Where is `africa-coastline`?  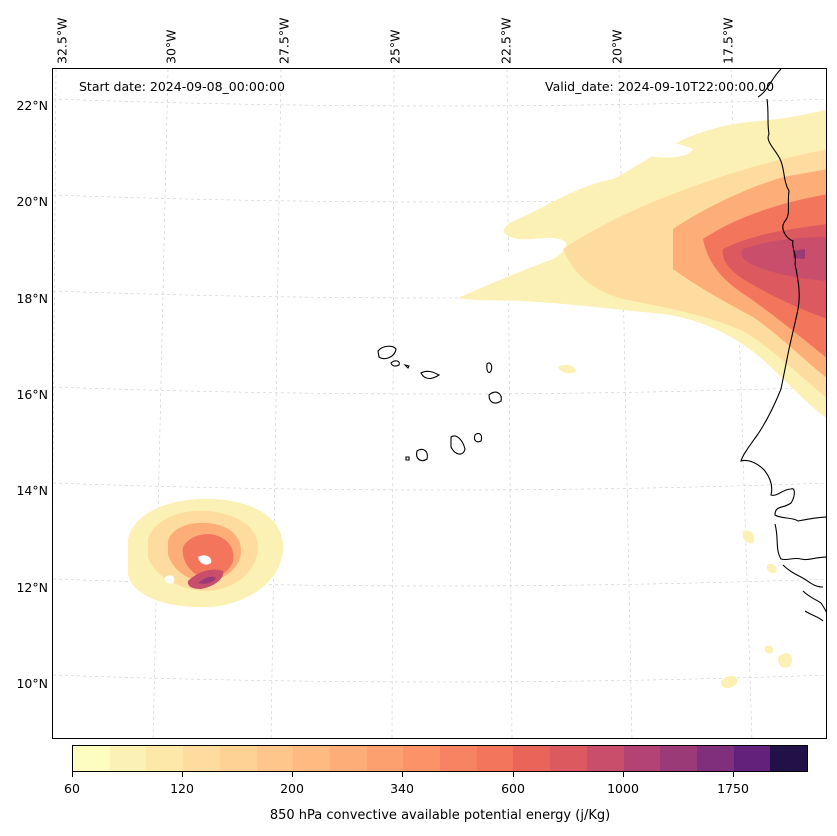 africa-coastline is located at coordinates (783, 345).